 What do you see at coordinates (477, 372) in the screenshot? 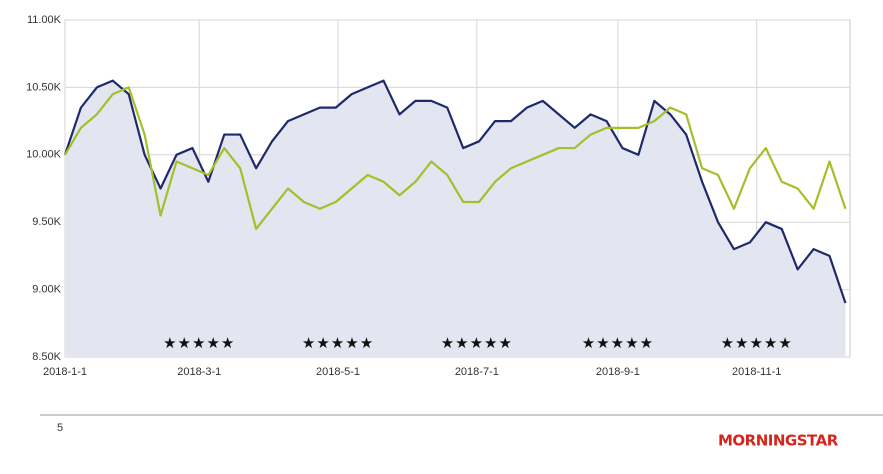
I see `x-tick-label: 2018-7-1` at bounding box center [477, 372].